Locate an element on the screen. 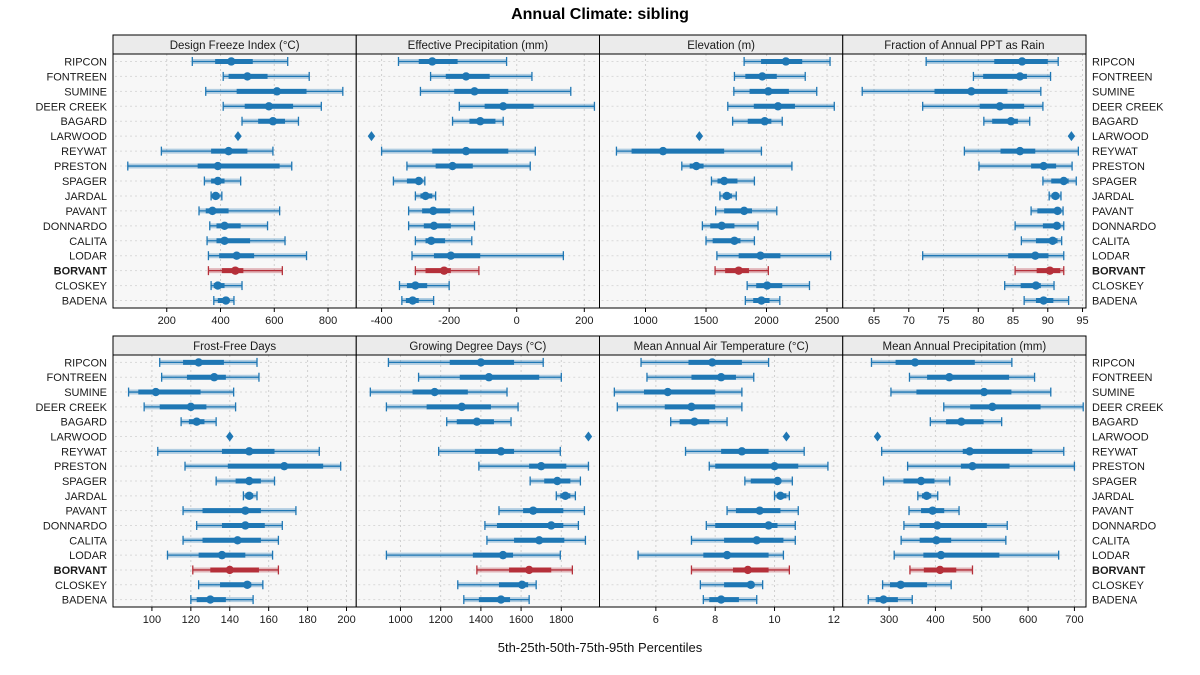  axis-tick-label: 1800 is located at coordinates (561, 620).